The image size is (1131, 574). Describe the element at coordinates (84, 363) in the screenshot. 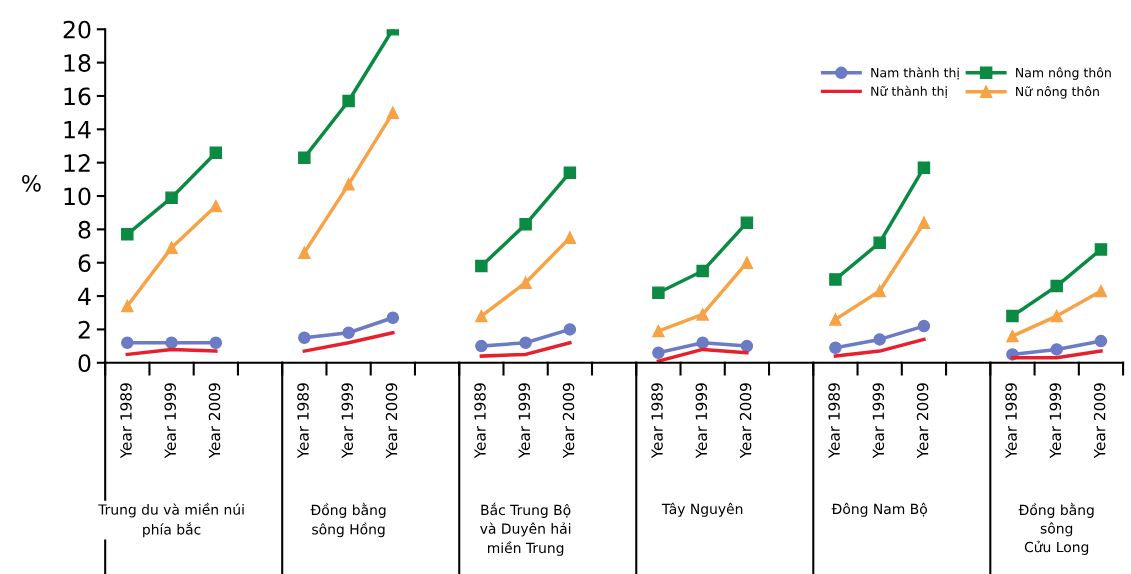

I see `y-tick-label: 0` at that location.